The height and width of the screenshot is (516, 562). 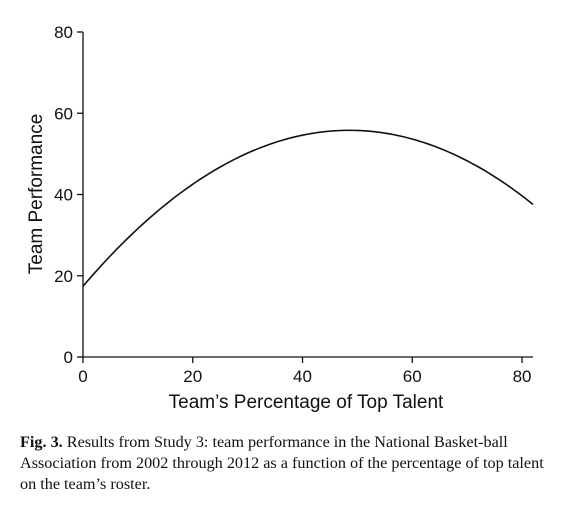 What do you see at coordinates (63, 276) in the screenshot?
I see `y-tick-label: 20` at bounding box center [63, 276].